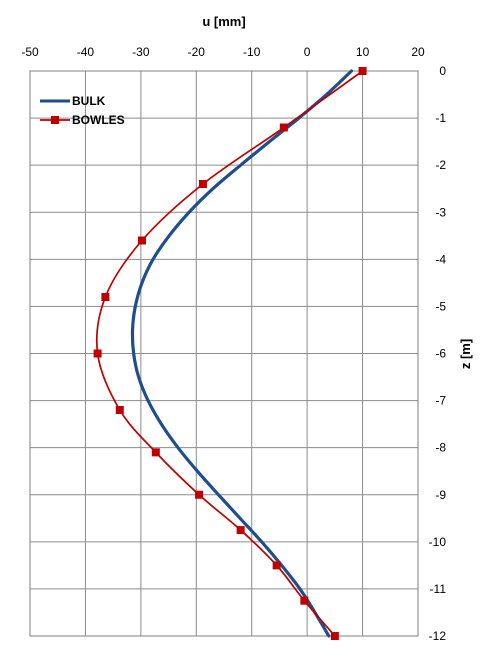 This screenshot has width=485, height=650. What do you see at coordinates (440, 212) in the screenshot?
I see `y-tick-label: -3` at bounding box center [440, 212].